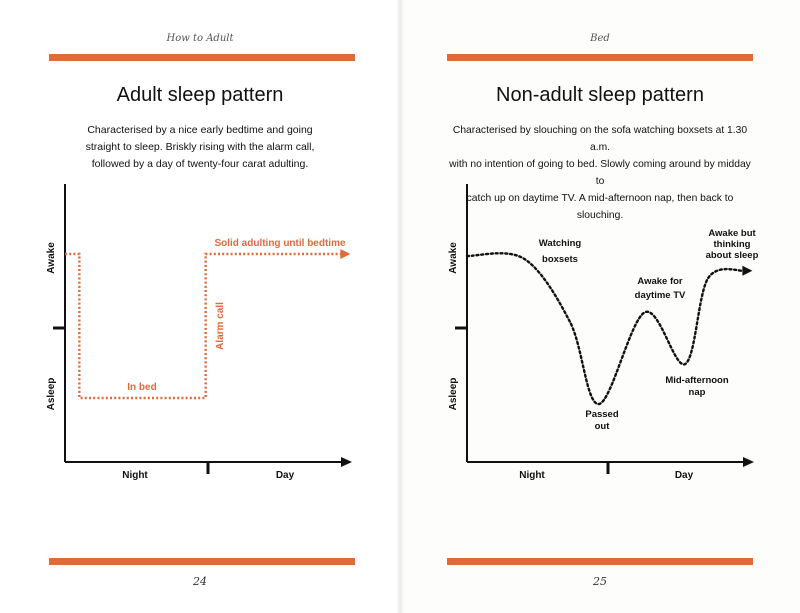 This screenshot has width=800, height=613. I want to click on annotation-awake-thinking: Awake but thinking about sleep, so click(732, 244).